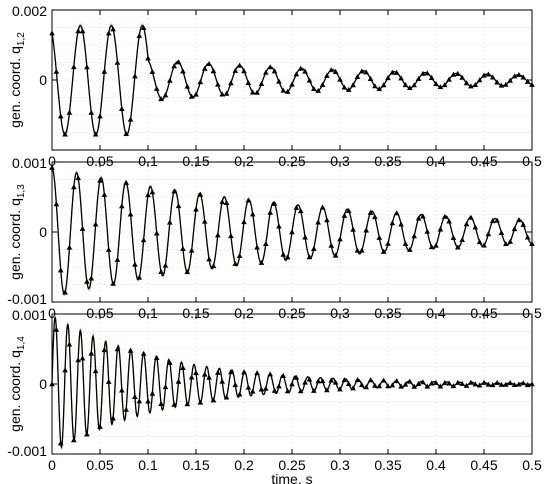 This screenshot has width=550, height=484. I want to click on x-tick-label: 0.2, so click(244, 465).